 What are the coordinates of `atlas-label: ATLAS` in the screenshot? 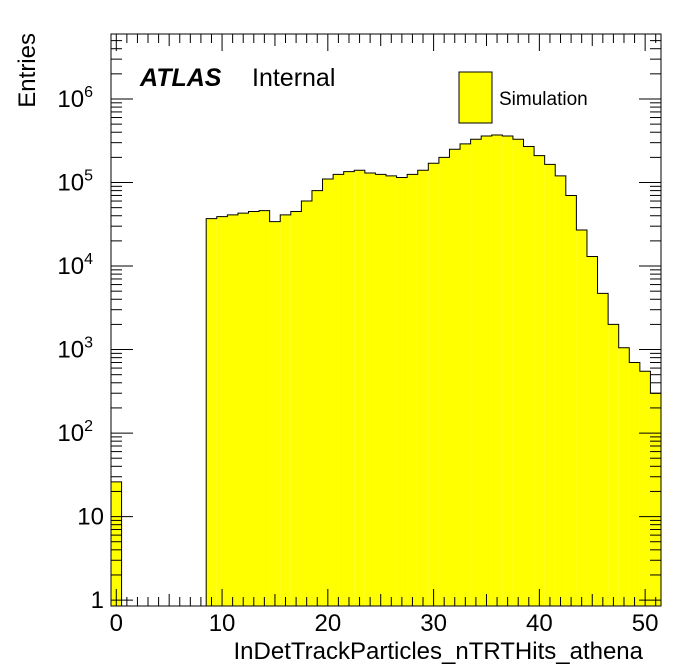 It's located at (180, 78).